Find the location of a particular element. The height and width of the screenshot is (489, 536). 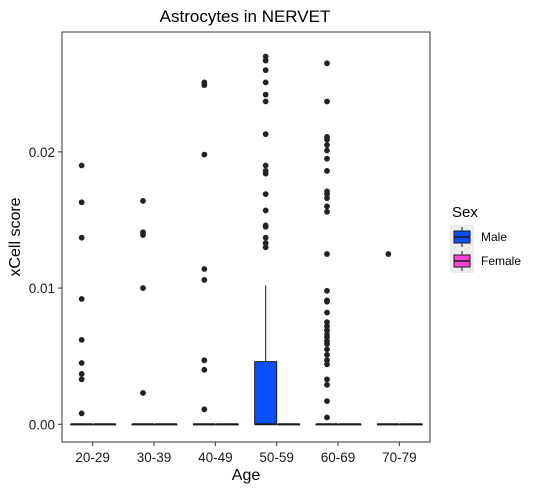

legend-label: Female is located at coordinates (501, 261).